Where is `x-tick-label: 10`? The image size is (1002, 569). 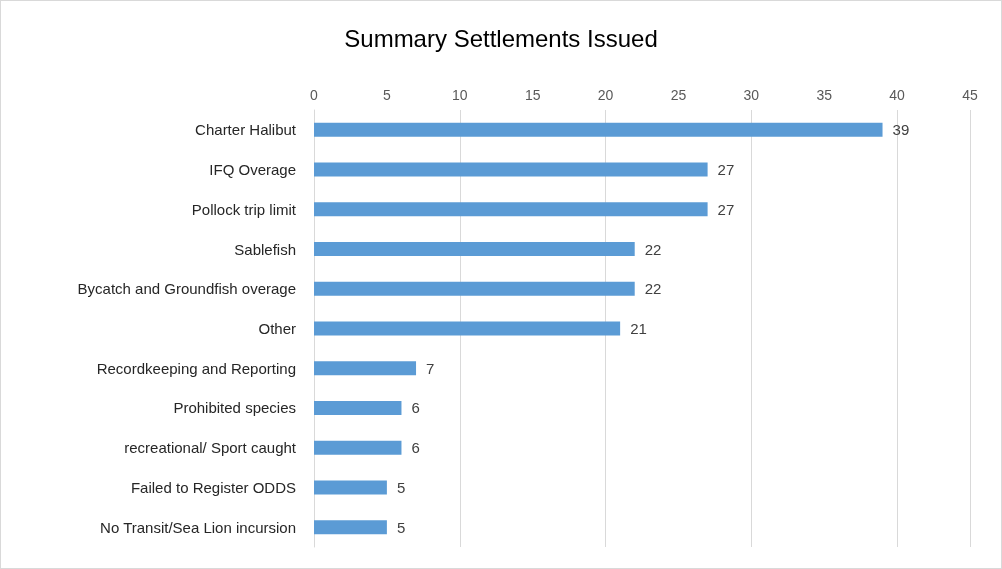
x-tick-label: 10 is located at coordinates (459, 95).